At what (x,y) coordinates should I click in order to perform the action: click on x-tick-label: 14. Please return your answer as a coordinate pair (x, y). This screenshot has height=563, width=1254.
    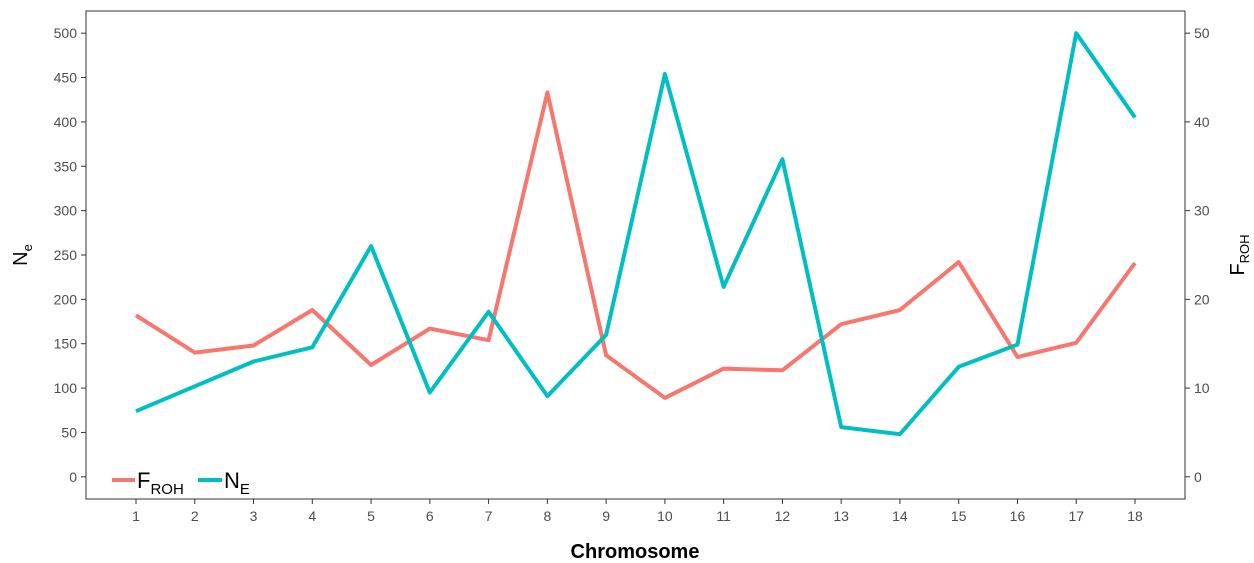
    Looking at the image, I should click on (900, 516).